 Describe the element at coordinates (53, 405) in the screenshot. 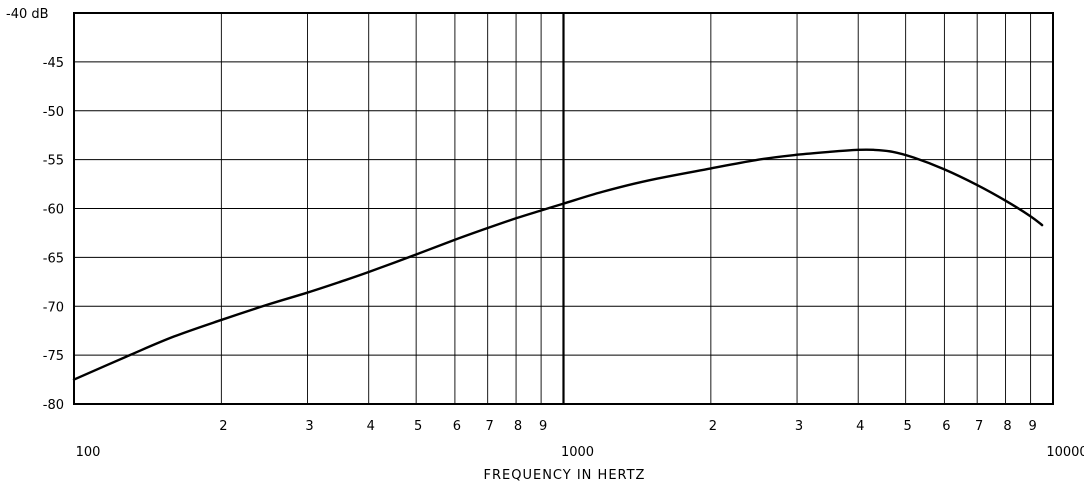

I see `y-tick-label: -80` at that location.